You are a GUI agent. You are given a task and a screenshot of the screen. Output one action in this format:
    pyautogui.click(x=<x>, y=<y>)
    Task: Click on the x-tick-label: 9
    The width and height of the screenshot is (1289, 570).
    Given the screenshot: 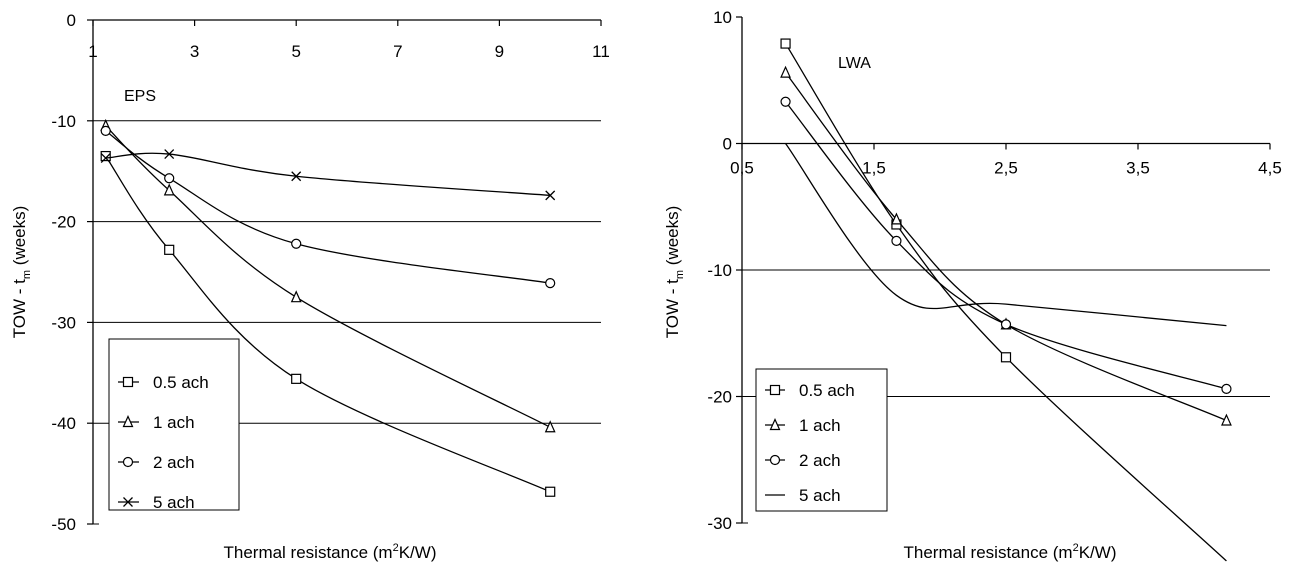 What is the action you would take?
    pyautogui.click(x=499, y=51)
    